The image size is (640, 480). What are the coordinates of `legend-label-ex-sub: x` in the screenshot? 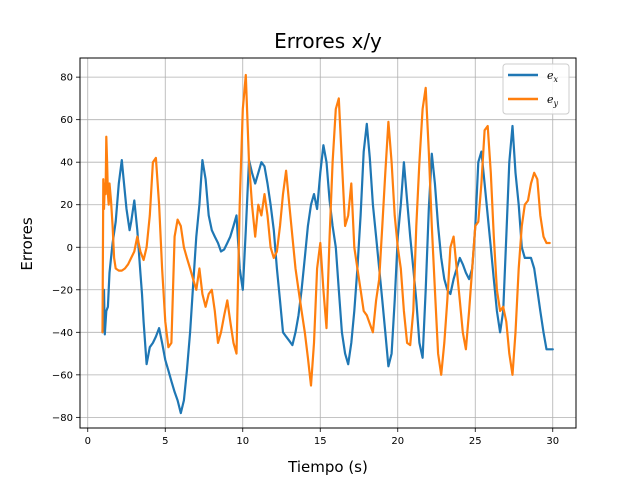 It's located at (556, 79).